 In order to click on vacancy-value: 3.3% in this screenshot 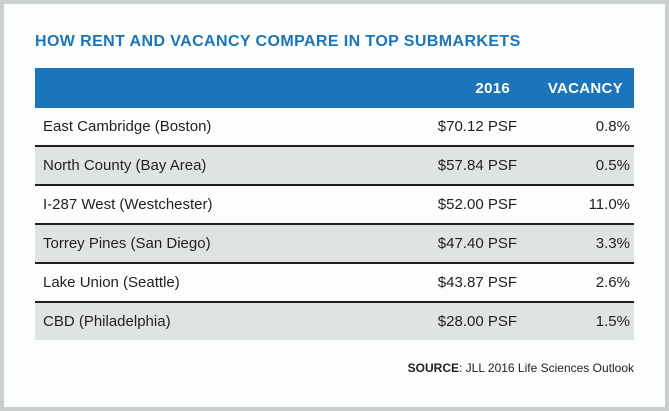, I will do `click(612, 243)`.